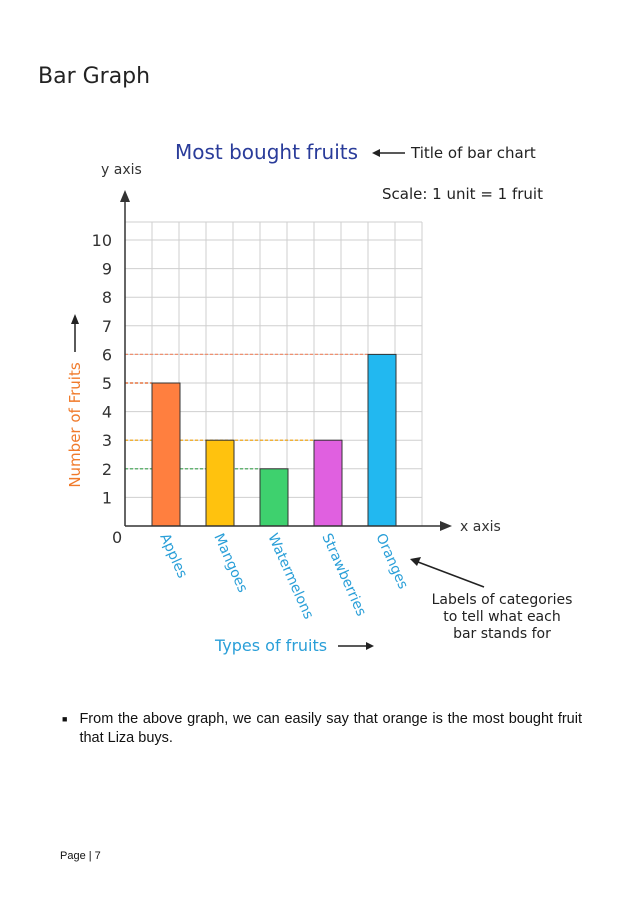 The image size is (638, 902). Describe the element at coordinates (107, 326) in the screenshot. I see `y-tick-label: 7` at that location.